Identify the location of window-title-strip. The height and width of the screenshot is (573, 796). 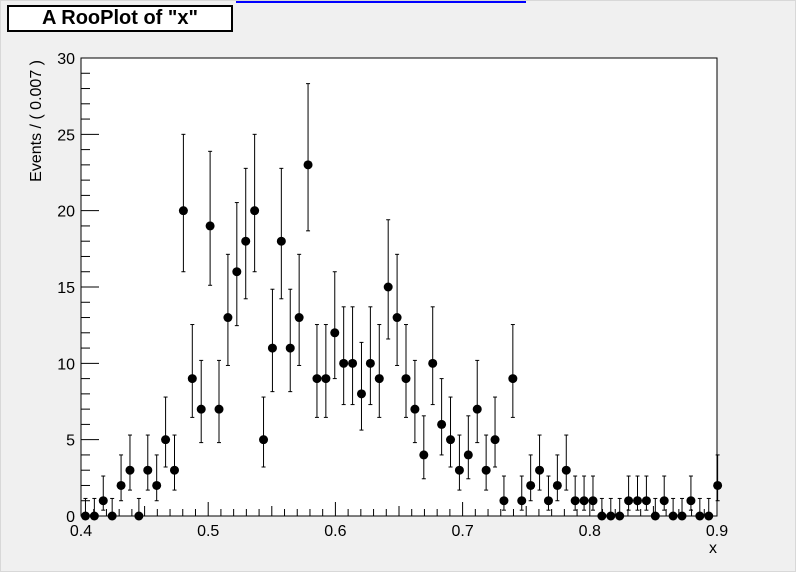
(381, 2).